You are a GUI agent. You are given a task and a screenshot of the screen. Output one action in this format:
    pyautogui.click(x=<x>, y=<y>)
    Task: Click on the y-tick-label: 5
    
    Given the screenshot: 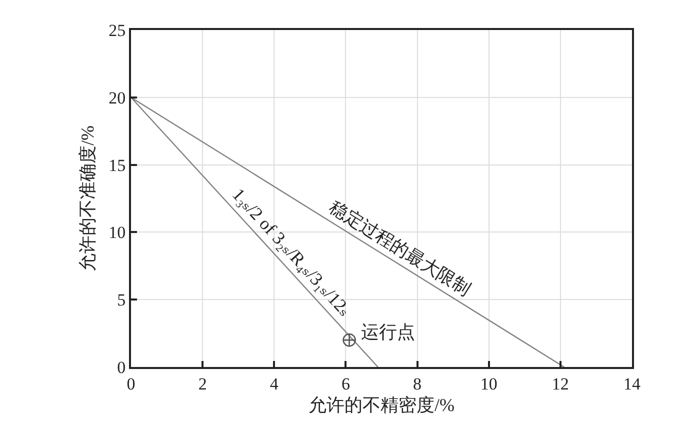 What is the action you would take?
    pyautogui.click(x=121, y=300)
    